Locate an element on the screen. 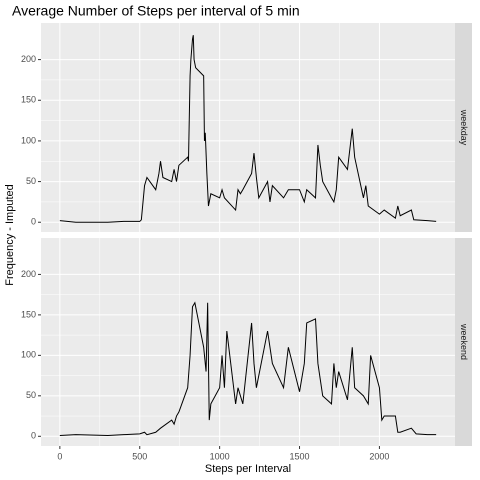  facet-label: weekend is located at coordinates (464, 341).